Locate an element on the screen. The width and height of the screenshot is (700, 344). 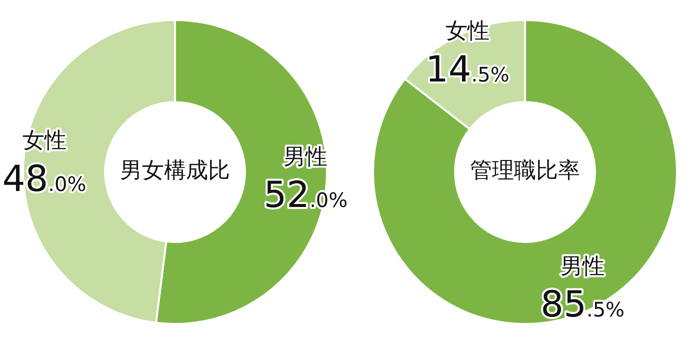
text: 管理職比率 is located at coordinates (525, 171).